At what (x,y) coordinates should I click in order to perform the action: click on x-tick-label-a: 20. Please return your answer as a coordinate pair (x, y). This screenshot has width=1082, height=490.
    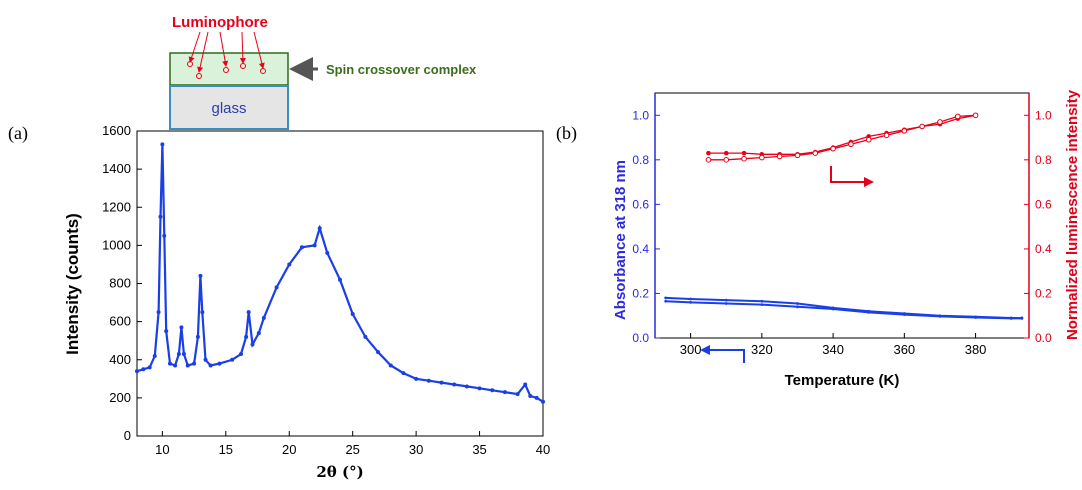
    Looking at the image, I should click on (289, 449).